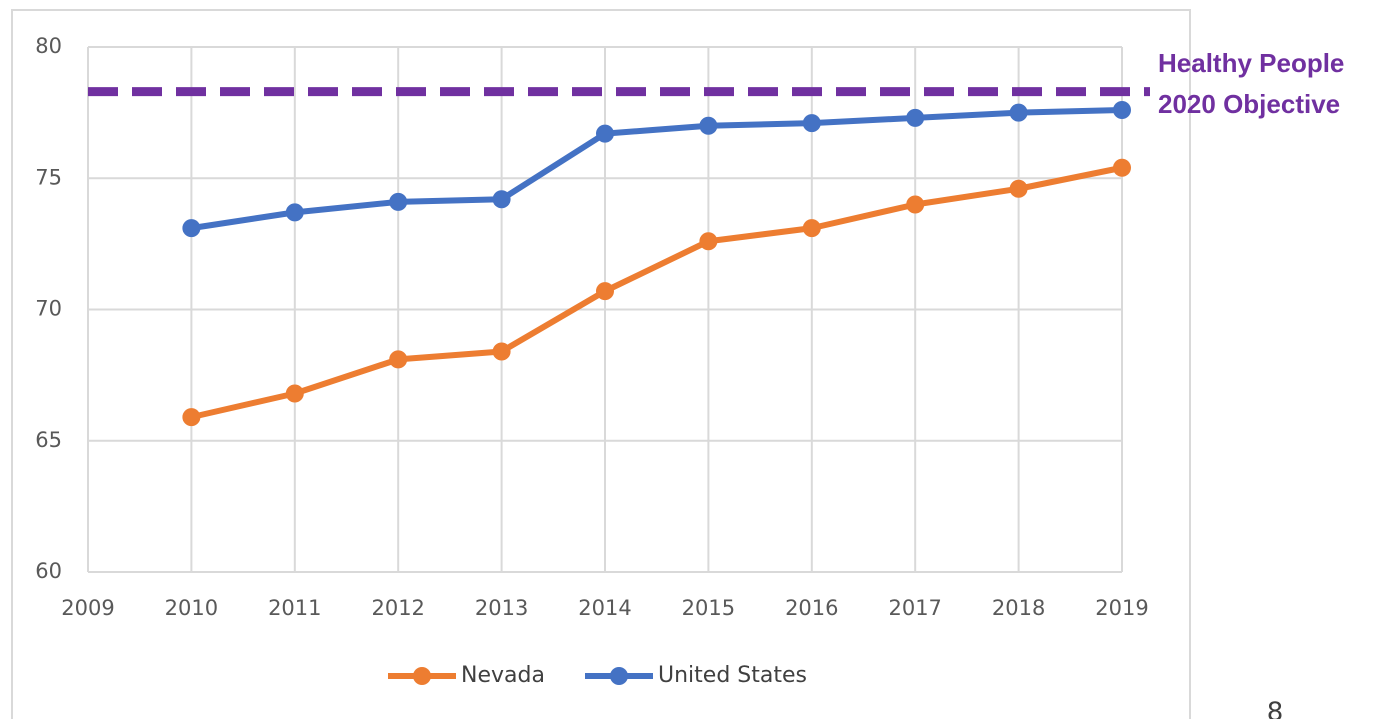 Image resolution: width=1383 pixels, height=723 pixels. What do you see at coordinates (48, 571) in the screenshot?
I see `y-tick-label: 60` at bounding box center [48, 571].